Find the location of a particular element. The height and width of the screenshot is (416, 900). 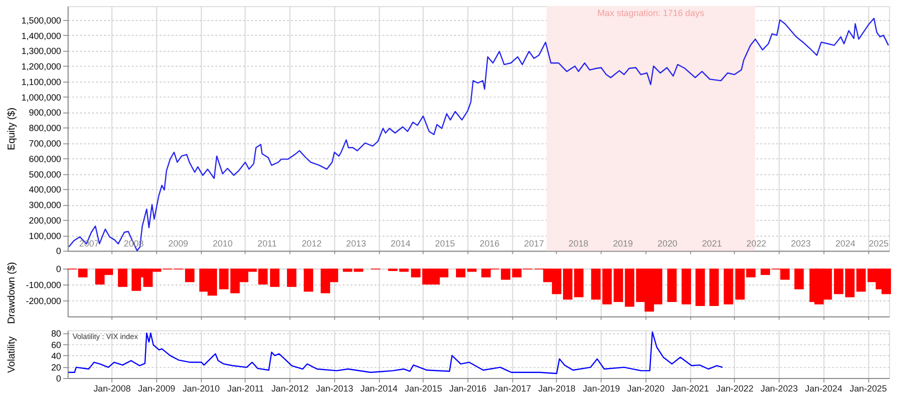

x-tick-label: Jan-2008 is located at coordinates (112, 388).